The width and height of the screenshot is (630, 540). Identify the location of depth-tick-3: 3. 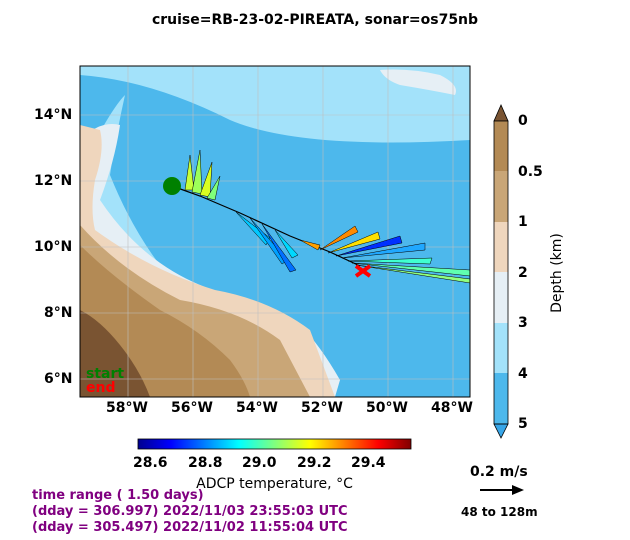
(523, 323).